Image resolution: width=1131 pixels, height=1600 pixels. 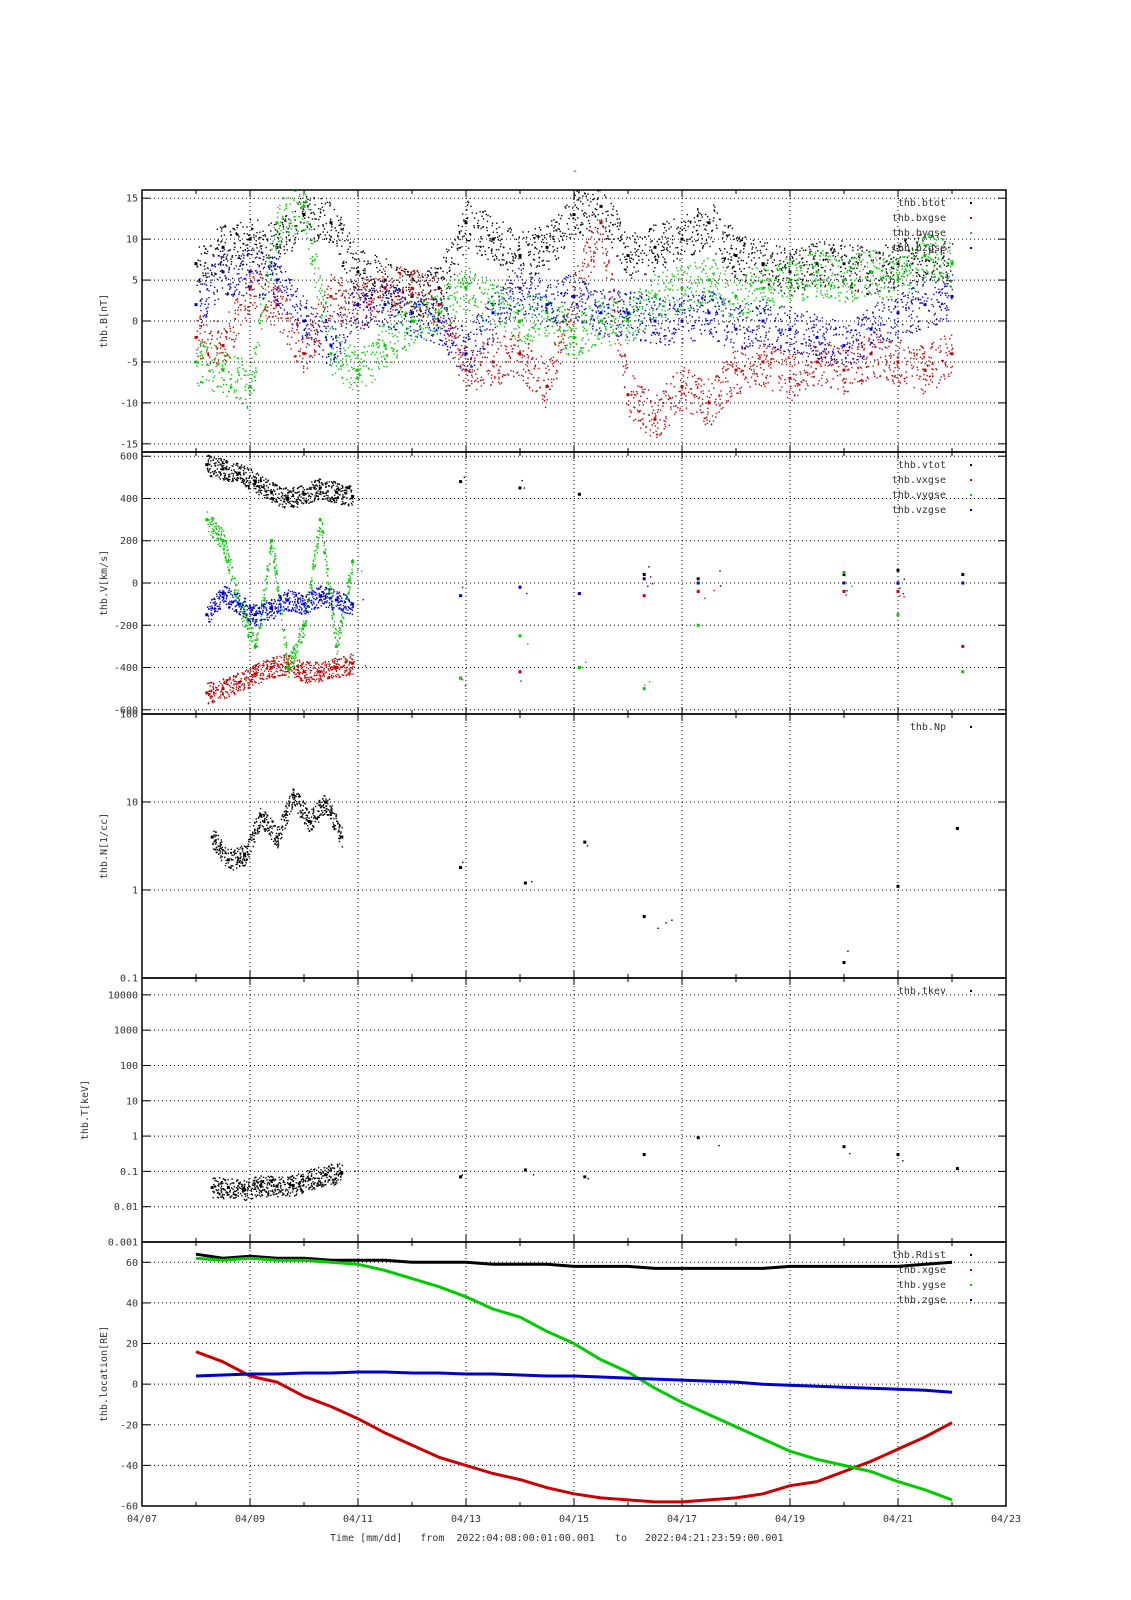 I want to click on y-tick-label: 15, so click(x=132, y=199).